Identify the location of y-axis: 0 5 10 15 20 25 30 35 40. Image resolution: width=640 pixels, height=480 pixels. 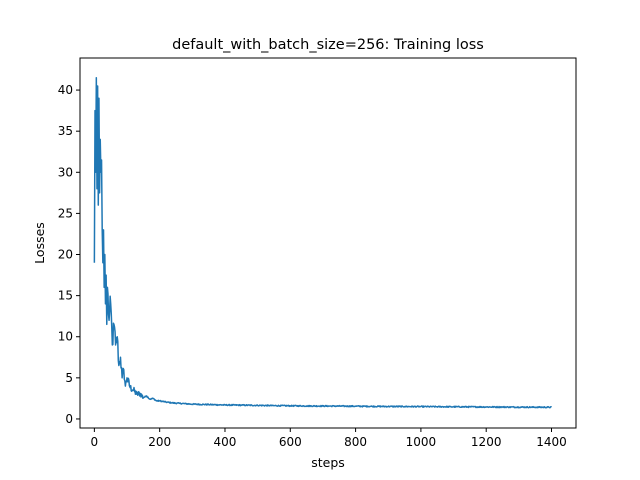
(69, 254).